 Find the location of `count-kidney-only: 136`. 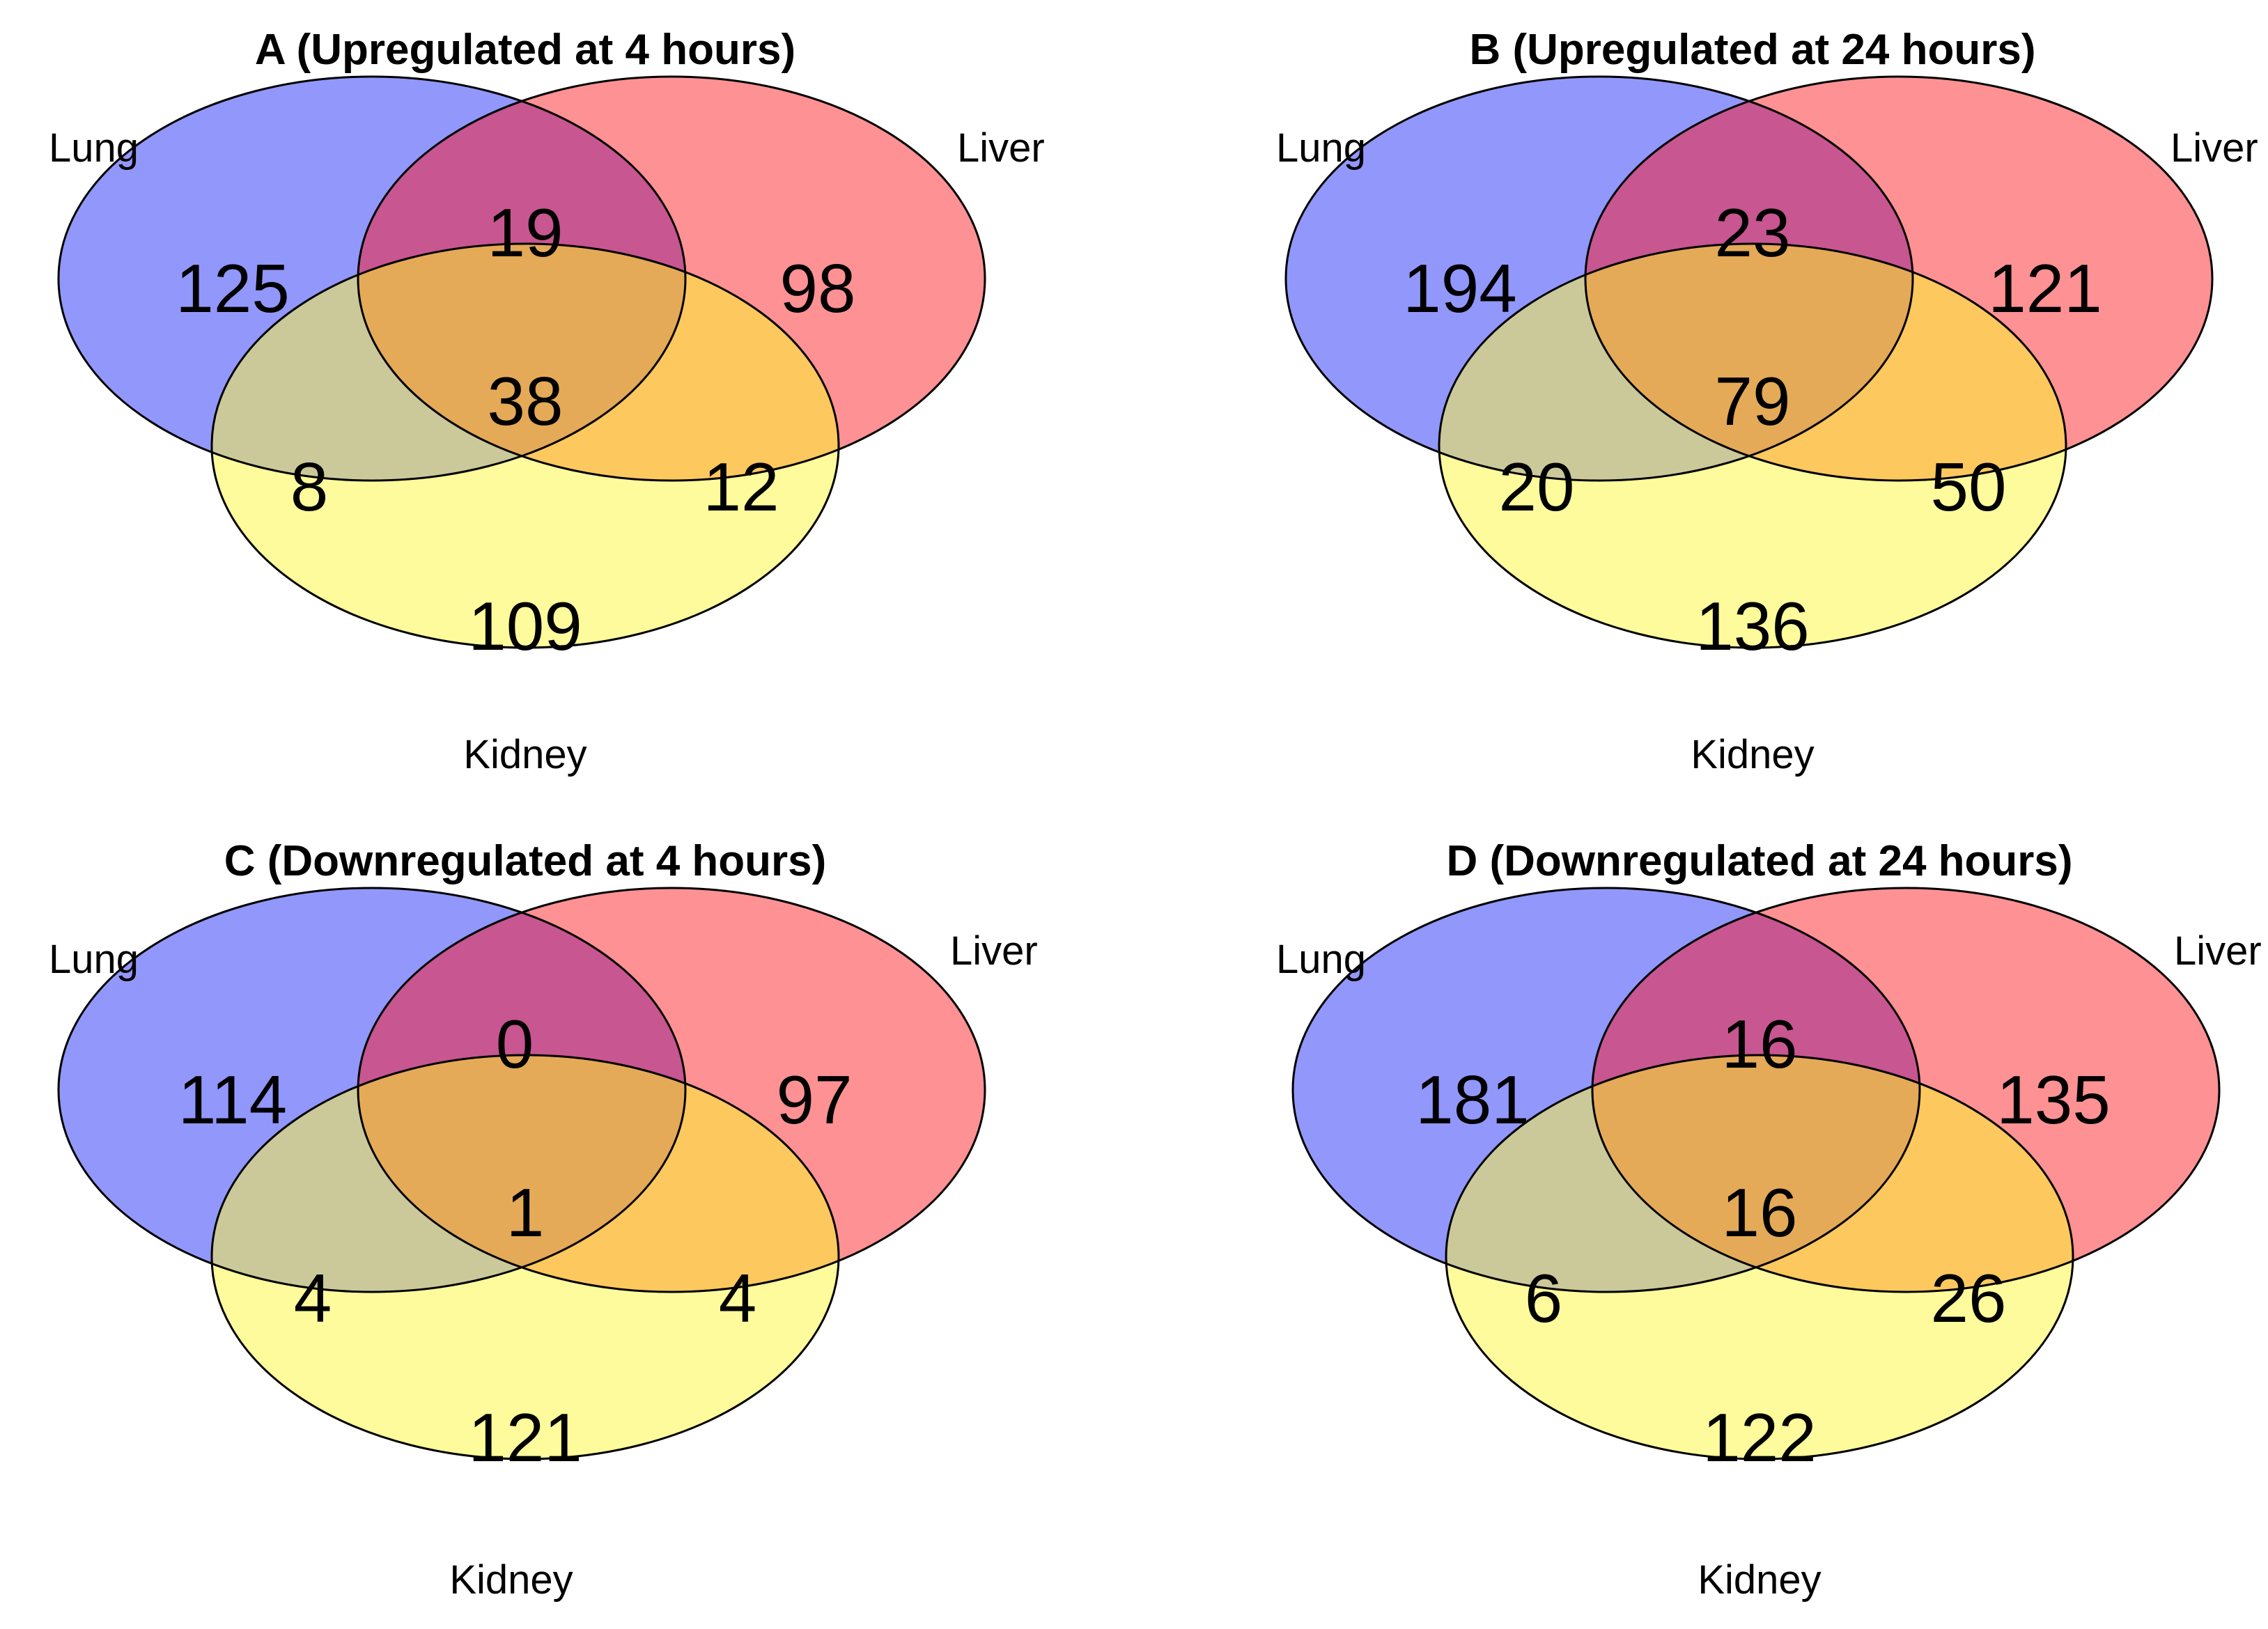

count-kidney-only: 136 is located at coordinates (1752, 626).